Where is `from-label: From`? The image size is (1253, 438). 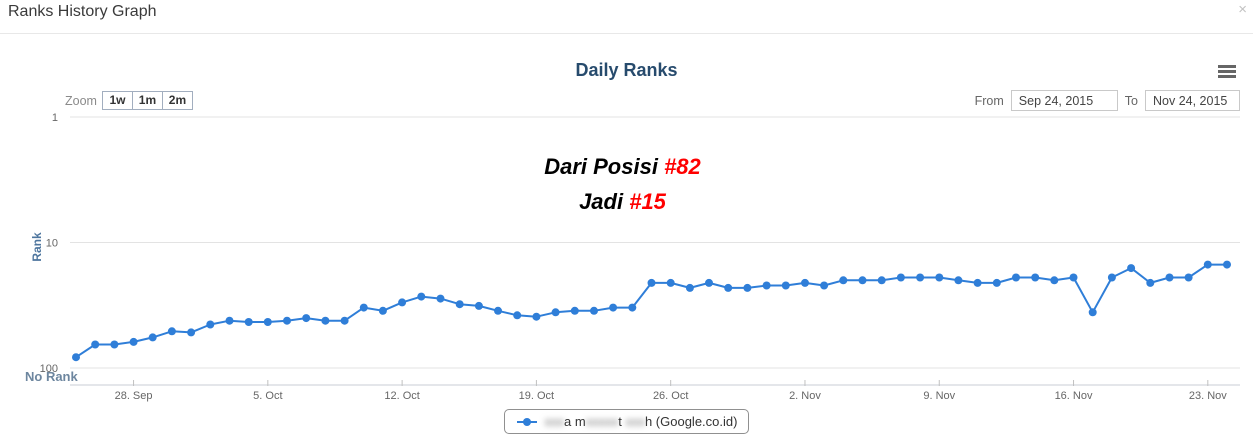 from-label: From is located at coordinates (989, 100).